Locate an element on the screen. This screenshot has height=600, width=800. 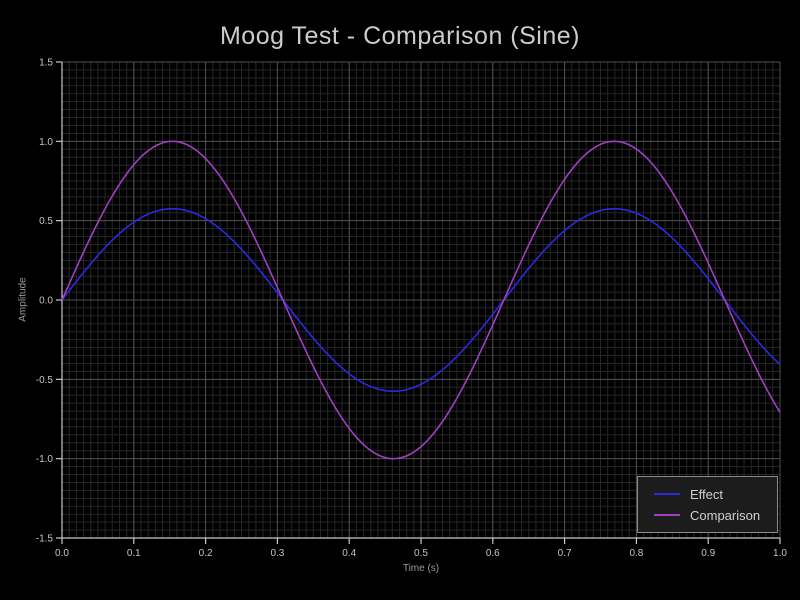
x-tick-label: 0.3 is located at coordinates (277, 553).